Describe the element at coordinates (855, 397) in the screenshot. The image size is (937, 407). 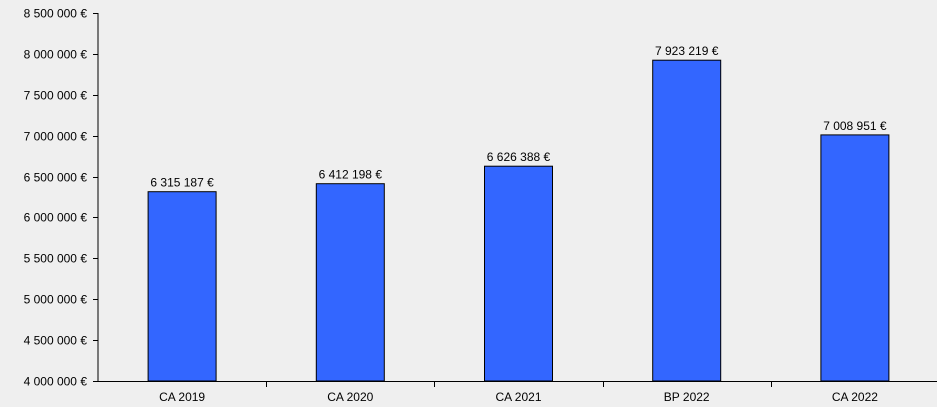
I see `x-category-label: CA 2022` at that location.